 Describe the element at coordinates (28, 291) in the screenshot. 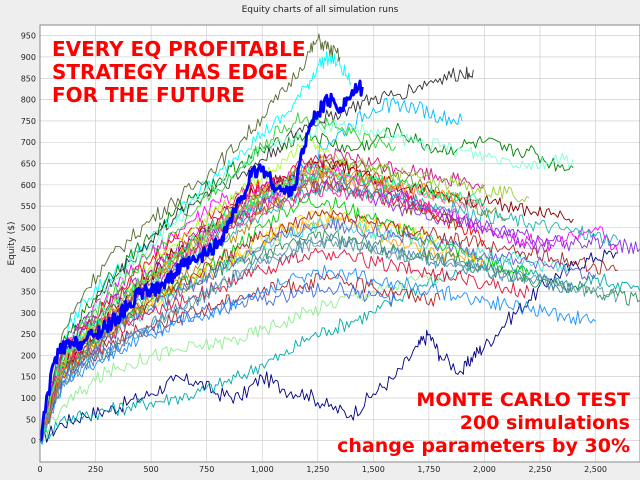

I see `y-tick-label: 350` at that location.